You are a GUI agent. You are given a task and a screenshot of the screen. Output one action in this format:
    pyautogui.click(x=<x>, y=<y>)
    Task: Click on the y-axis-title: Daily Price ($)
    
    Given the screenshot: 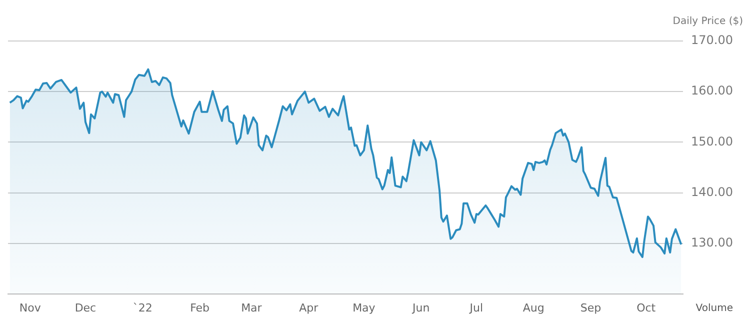 What is the action you would take?
    pyautogui.click(x=707, y=21)
    